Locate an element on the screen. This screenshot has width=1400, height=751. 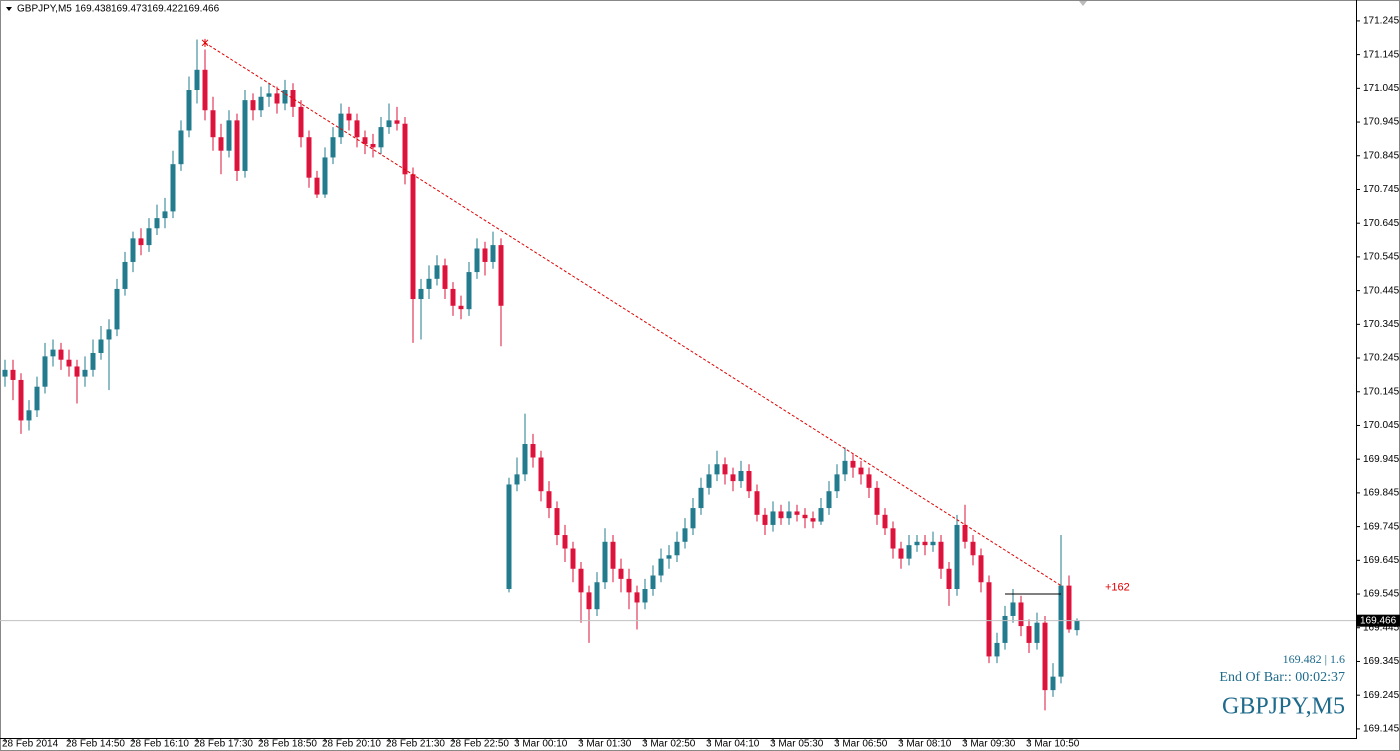
x-tick-label: 3 Mar 09:30 is located at coordinates (989, 744).